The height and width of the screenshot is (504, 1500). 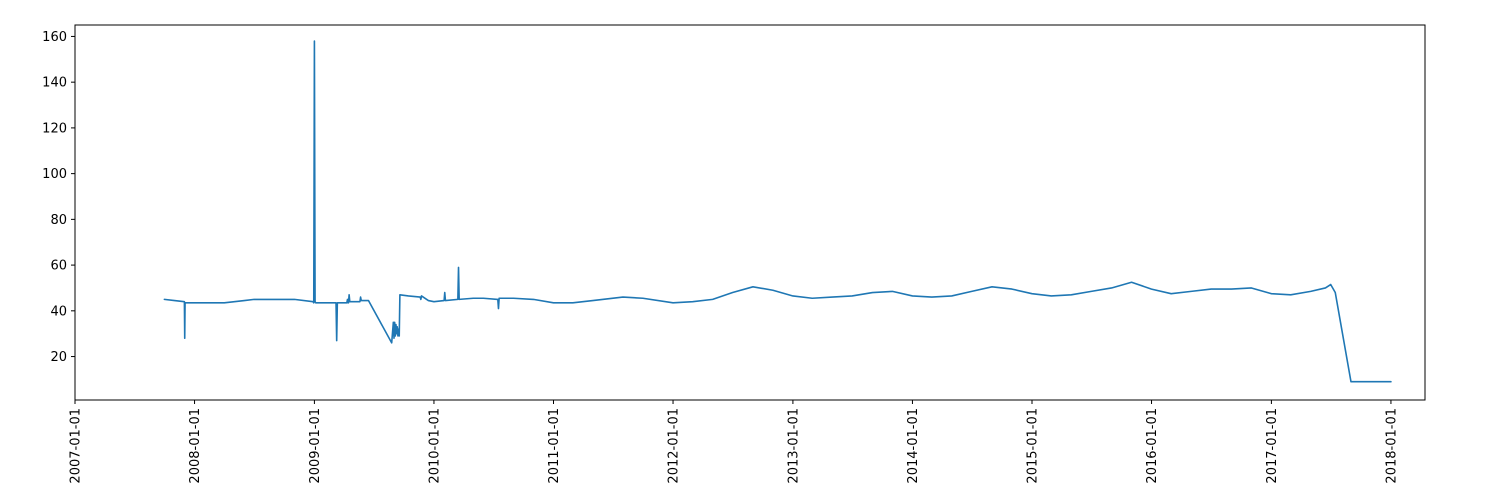 What do you see at coordinates (58, 357) in the screenshot?
I see `y-tick-label: 20` at bounding box center [58, 357].